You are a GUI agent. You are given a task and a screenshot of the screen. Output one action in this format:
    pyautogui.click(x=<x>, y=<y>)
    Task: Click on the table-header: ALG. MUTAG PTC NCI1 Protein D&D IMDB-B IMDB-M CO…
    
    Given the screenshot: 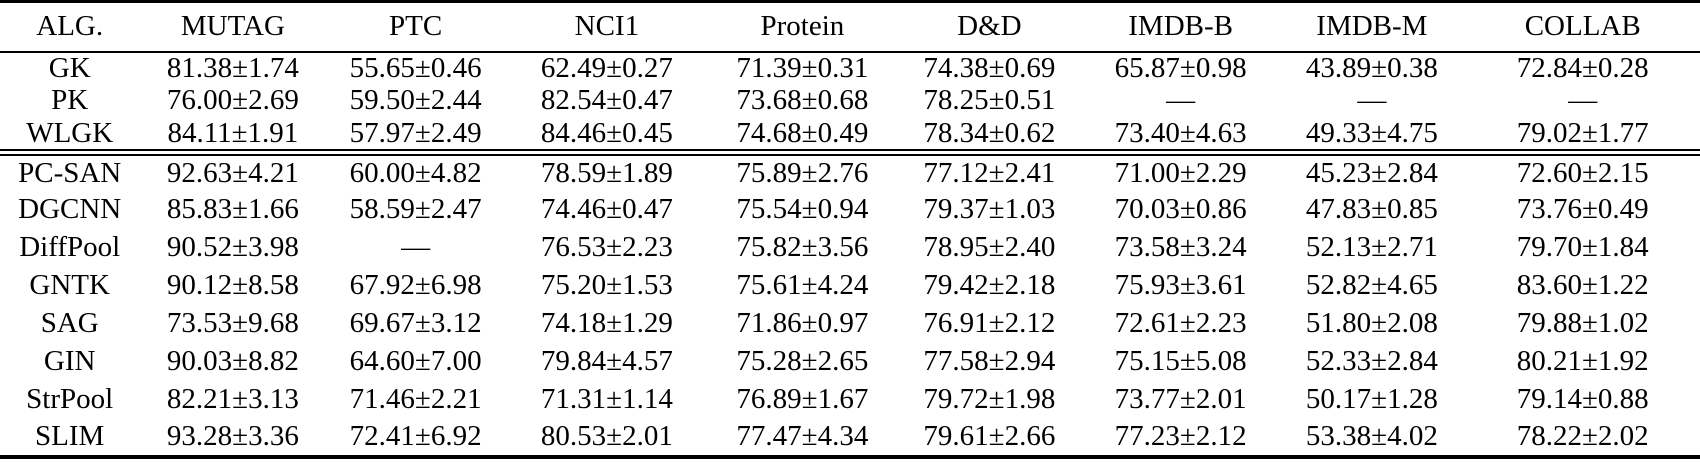 What is the action you would take?
    pyautogui.click(x=850, y=27)
    